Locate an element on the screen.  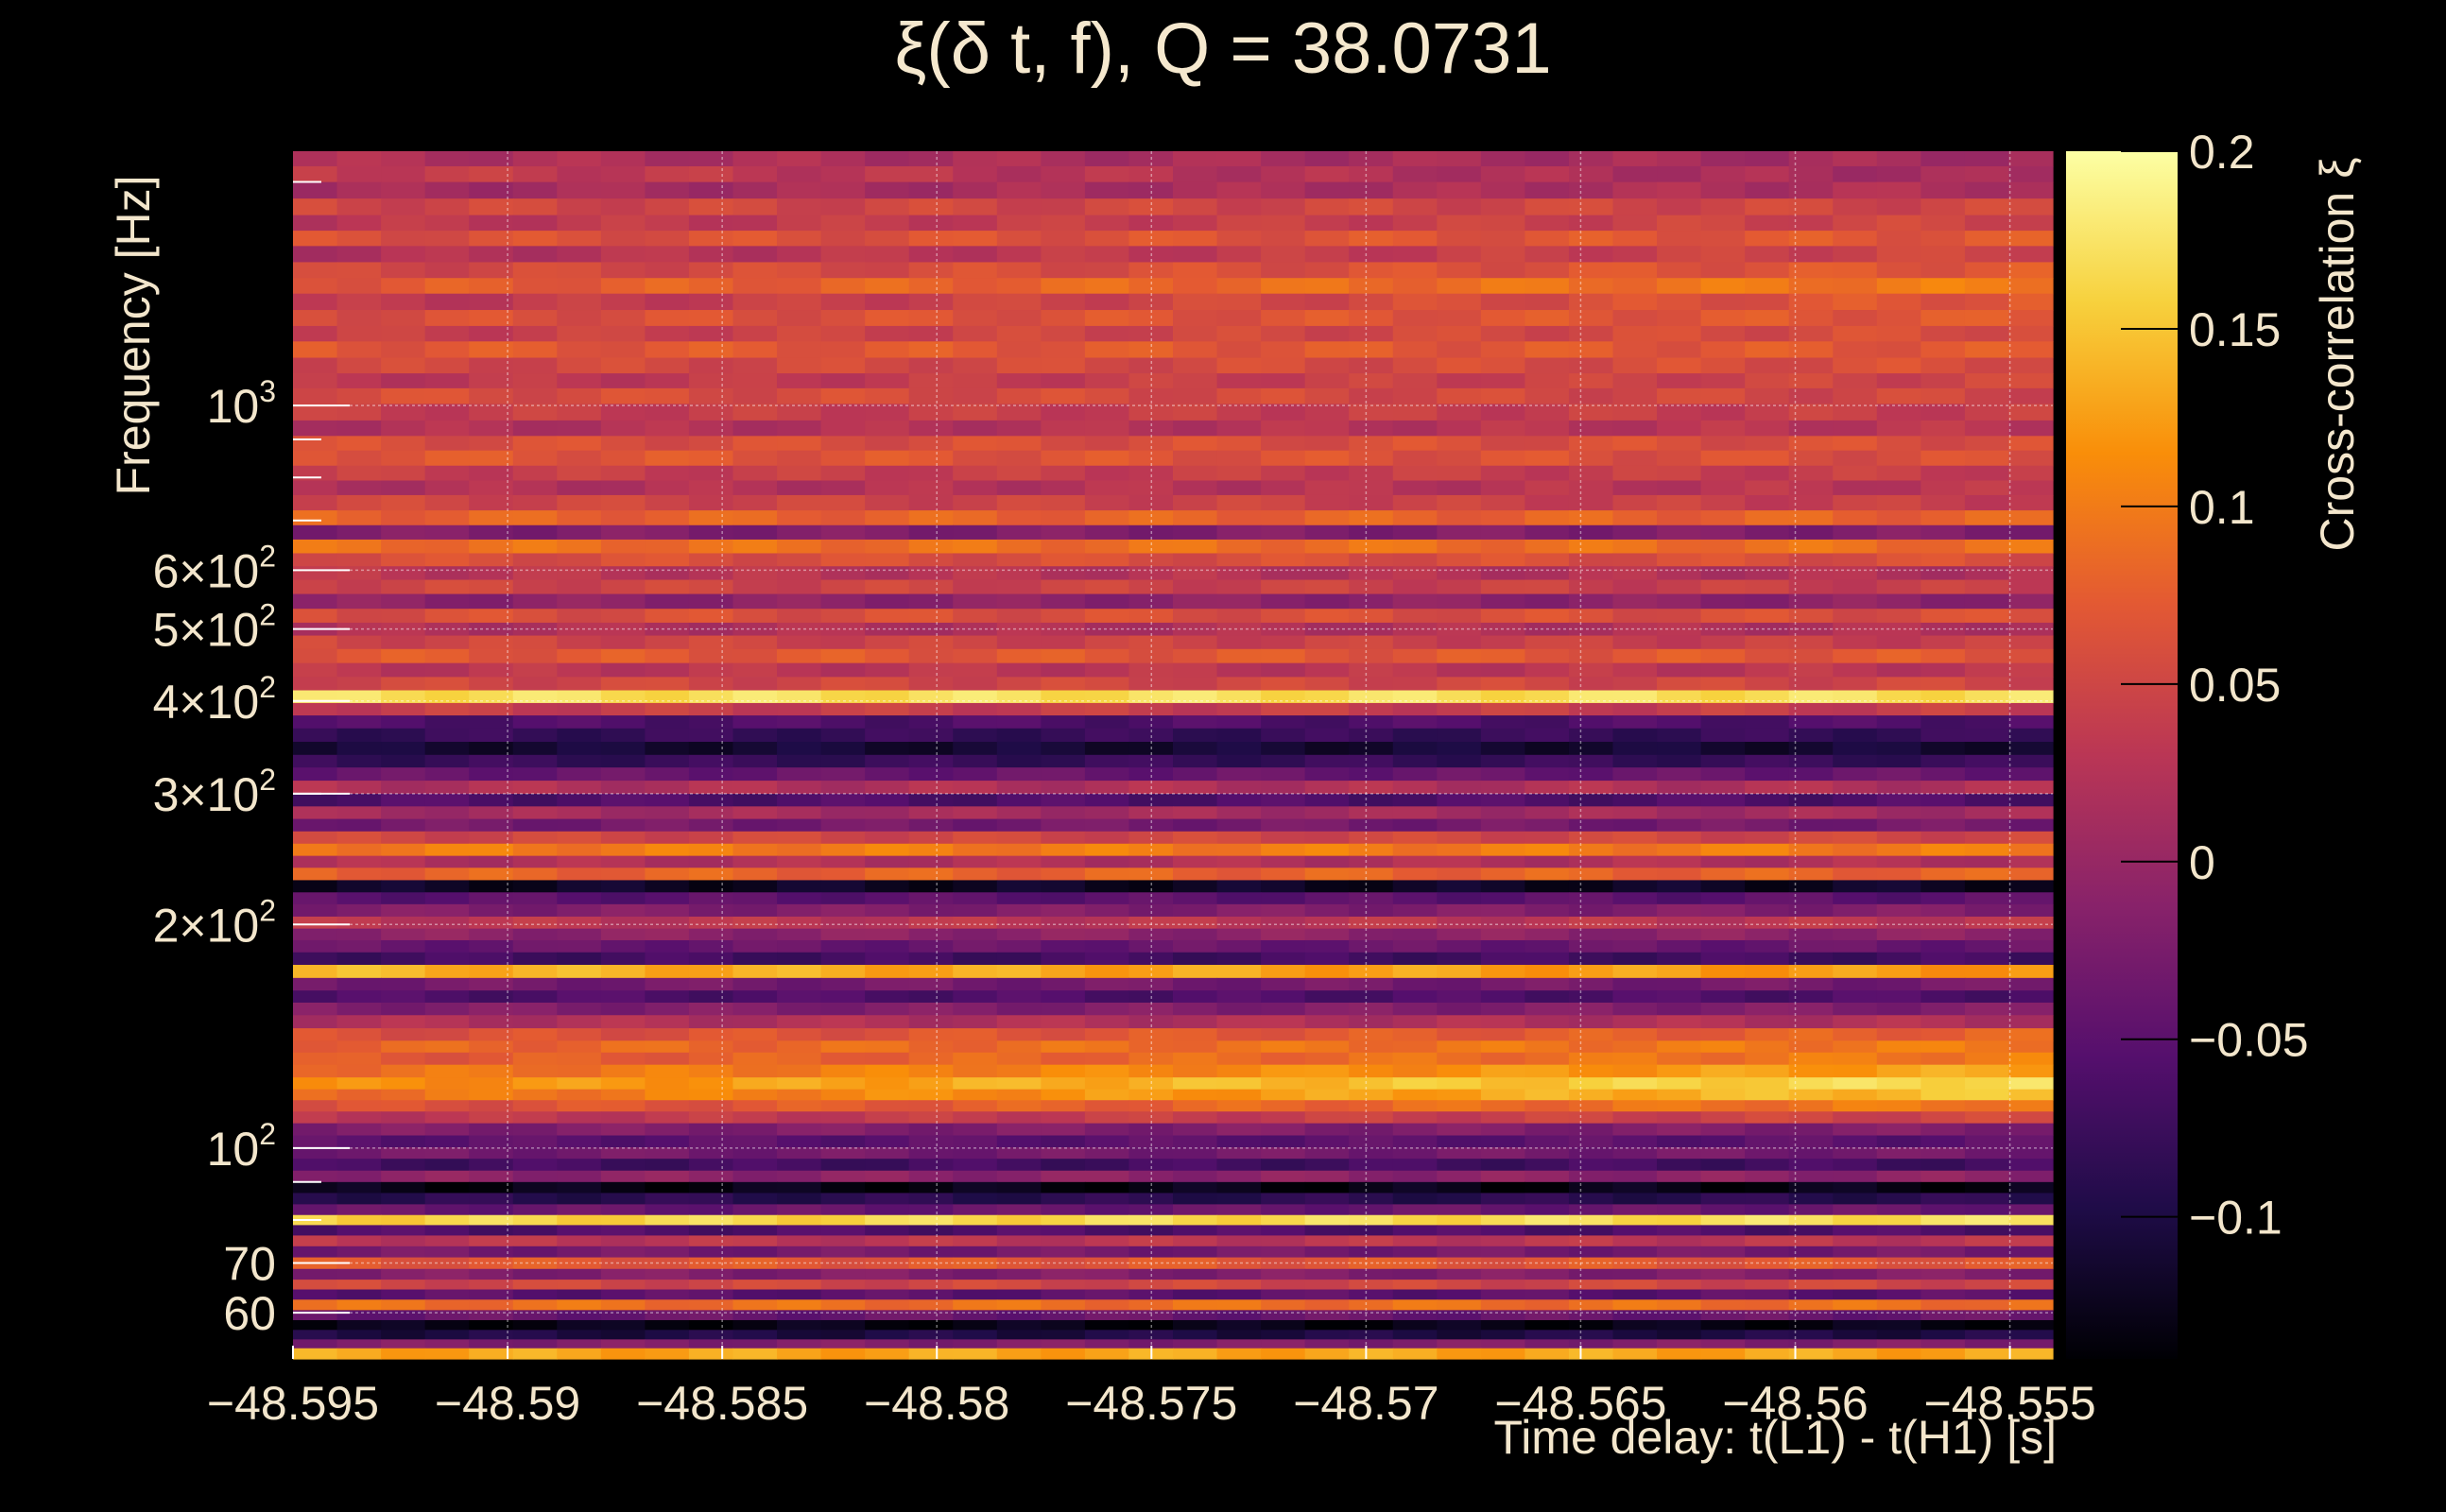
x-tick-label: −48.575 is located at coordinates (1151, 1403).